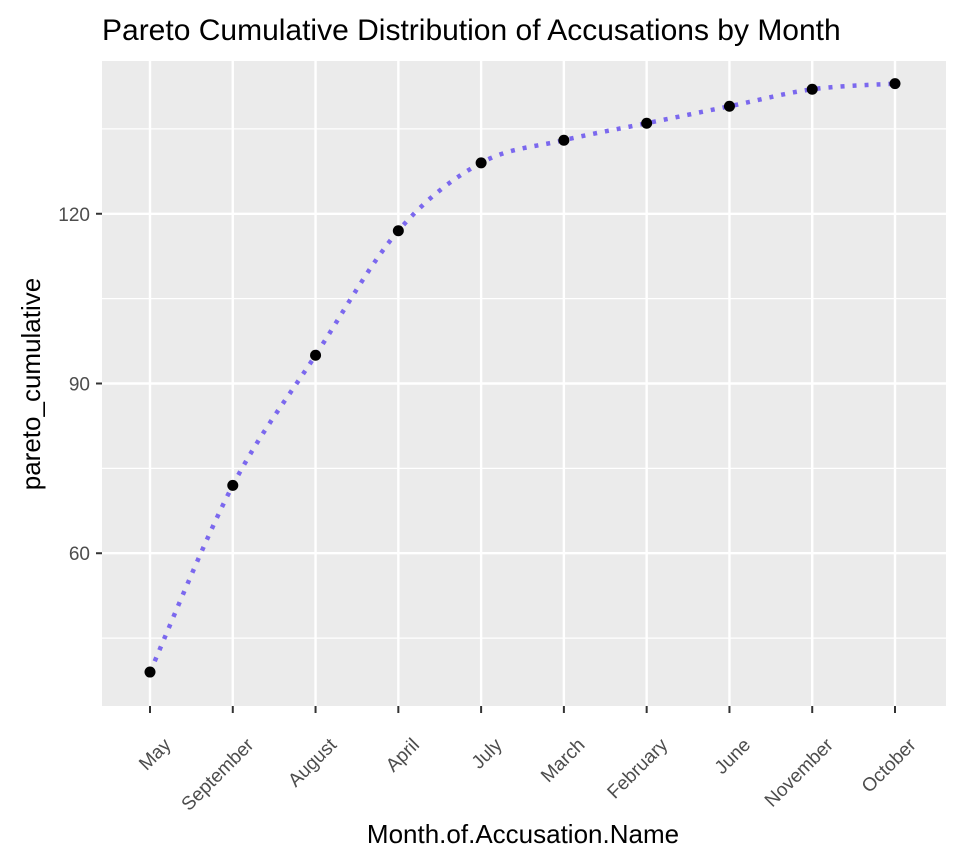 The height and width of the screenshot is (865, 960). I want to click on data-point-may, so click(150, 672).